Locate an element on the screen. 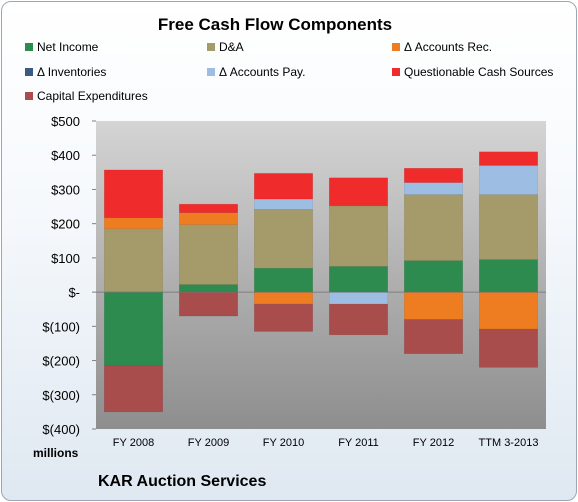  y-tick-label: $500 is located at coordinates (65, 121).